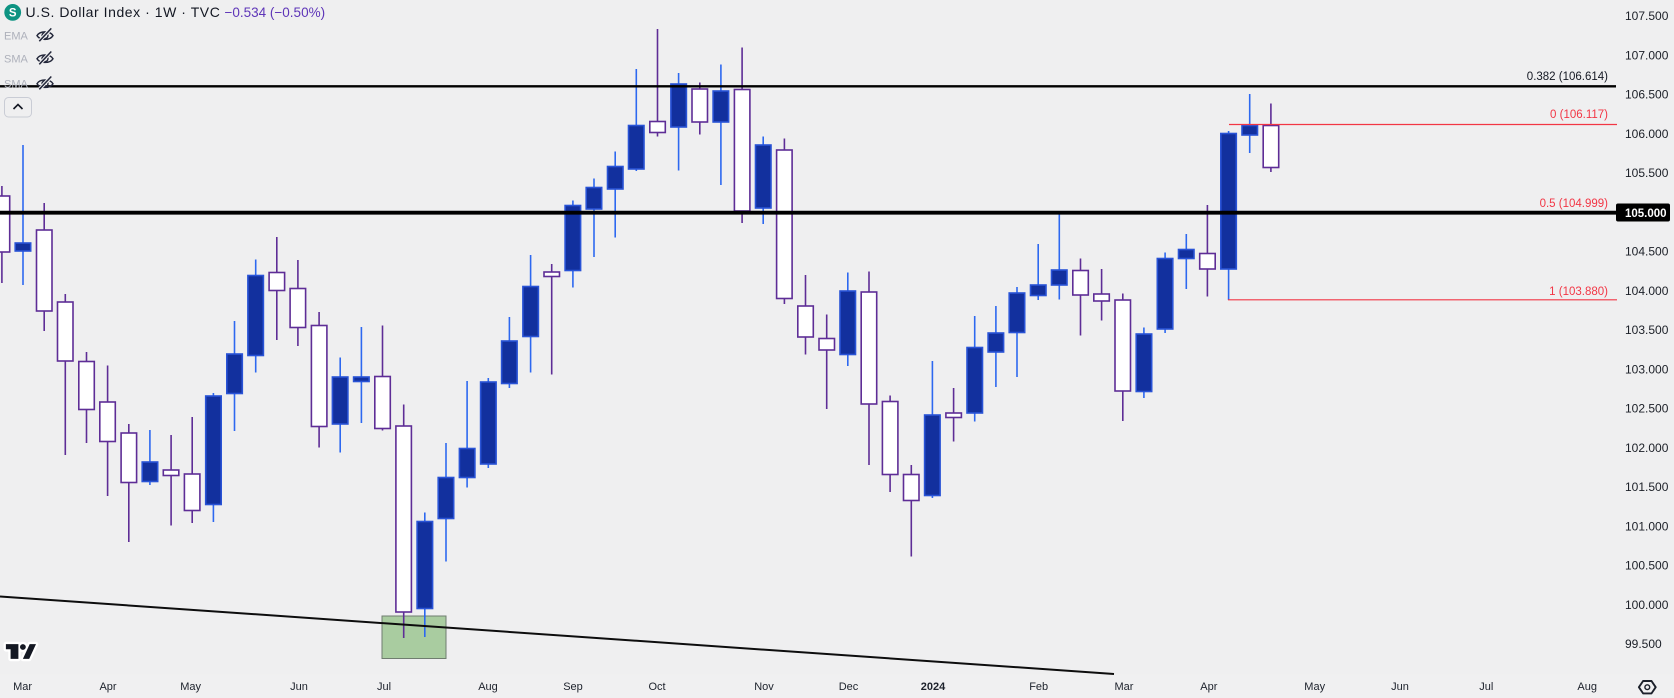  What do you see at coordinates (1647, 95) in the screenshot?
I see `svg-text: 106.500` at bounding box center [1647, 95].